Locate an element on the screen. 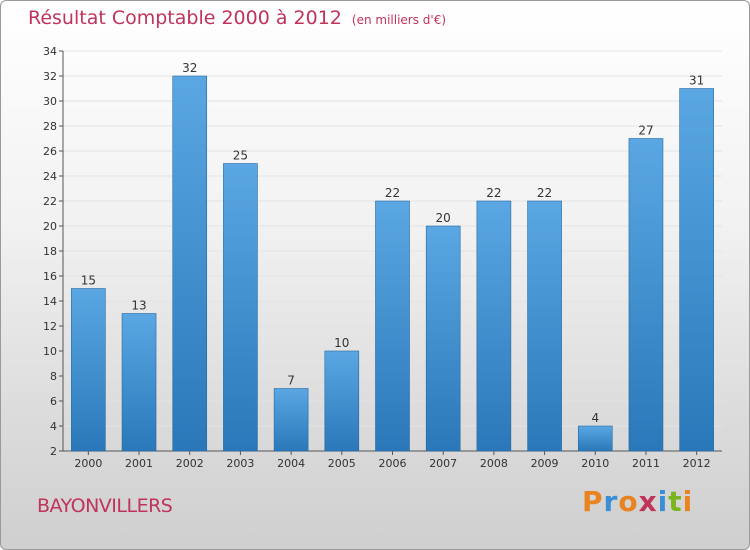  logo-letter: r is located at coordinates (611, 501).